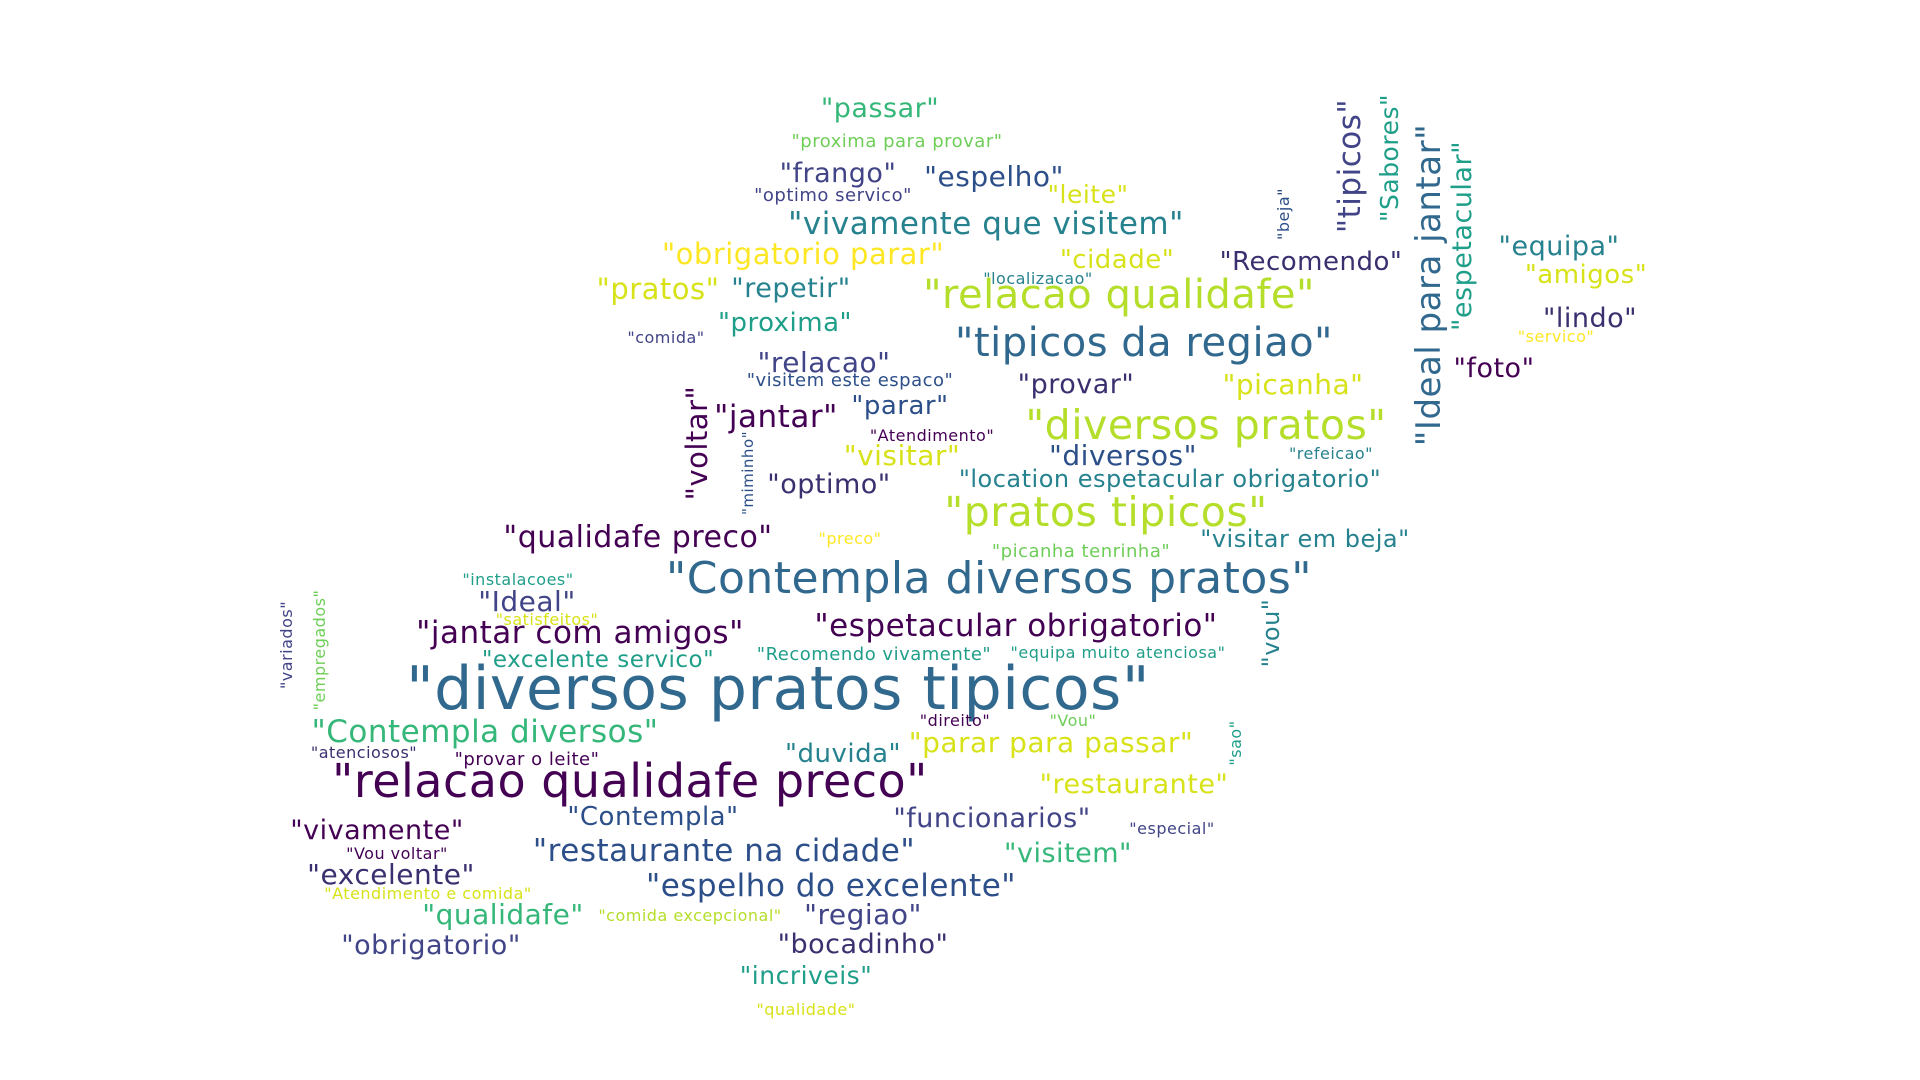  Describe the element at coordinates (1350, 166) in the screenshot. I see `word-tipicos: "tipicos"` at that location.